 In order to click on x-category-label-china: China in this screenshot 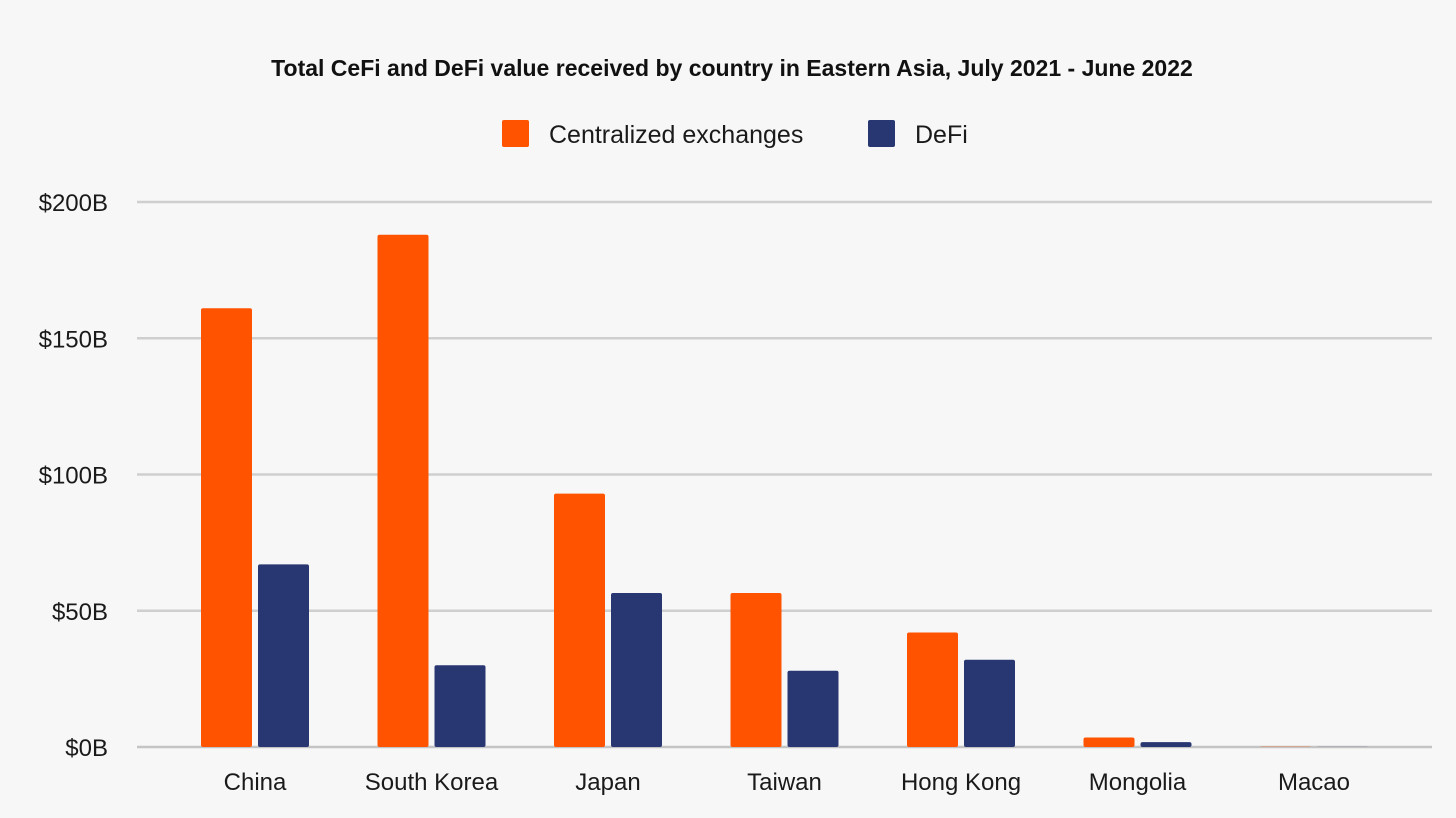, I will do `click(255, 782)`.